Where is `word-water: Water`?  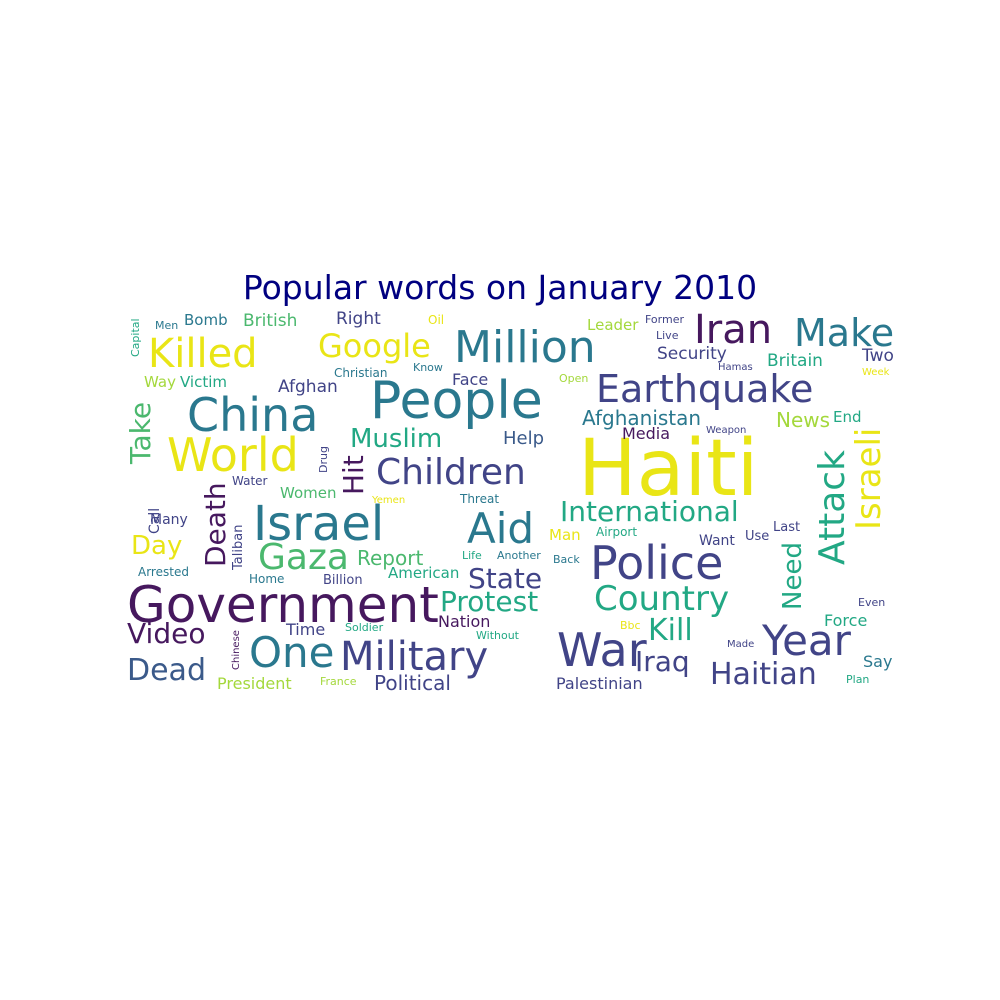 word-water: Water is located at coordinates (250, 481).